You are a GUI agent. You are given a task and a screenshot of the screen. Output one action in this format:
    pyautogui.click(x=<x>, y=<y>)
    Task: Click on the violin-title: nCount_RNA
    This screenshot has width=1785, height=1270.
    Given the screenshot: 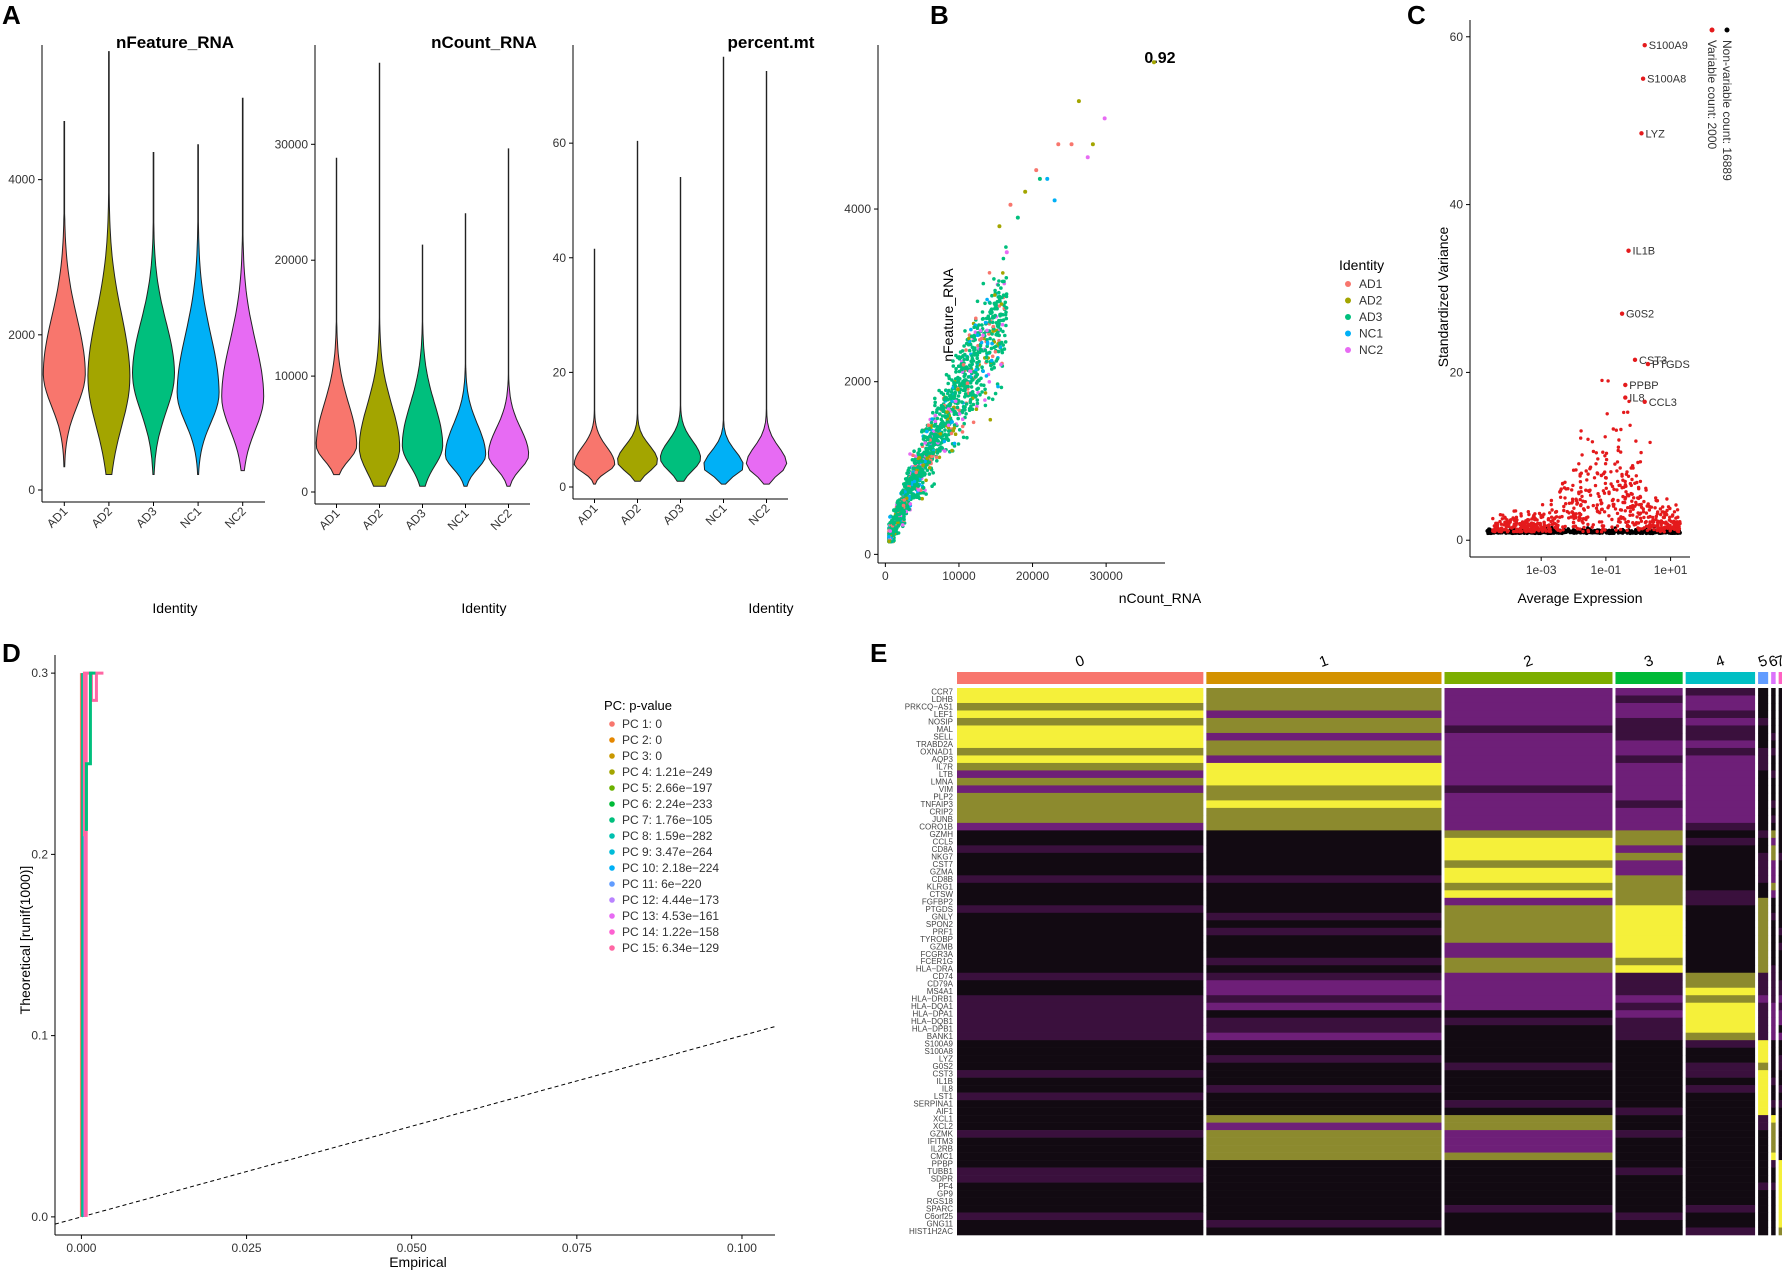 What is the action you would take?
    pyautogui.click(x=484, y=42)
    